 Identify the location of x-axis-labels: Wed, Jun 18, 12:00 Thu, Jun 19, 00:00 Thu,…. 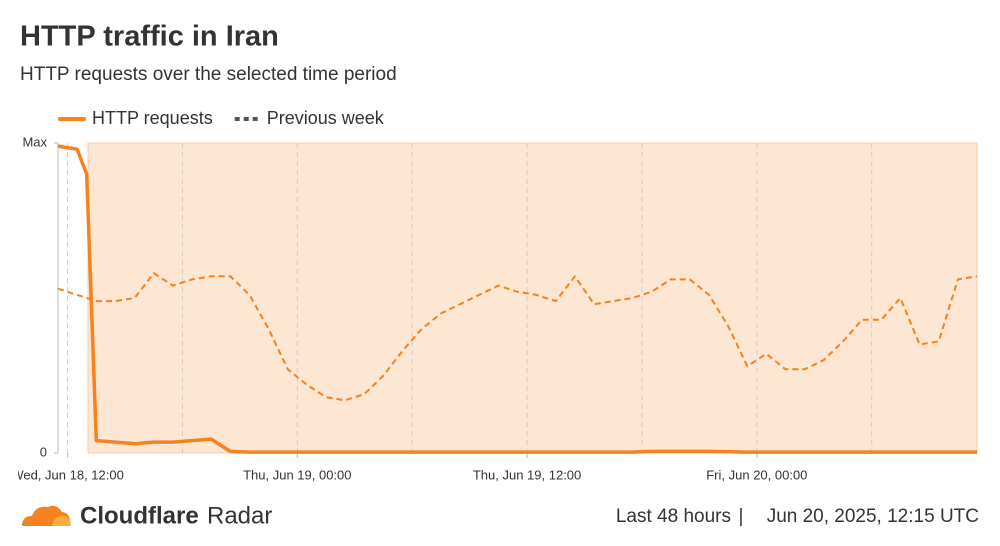
(409, 474).